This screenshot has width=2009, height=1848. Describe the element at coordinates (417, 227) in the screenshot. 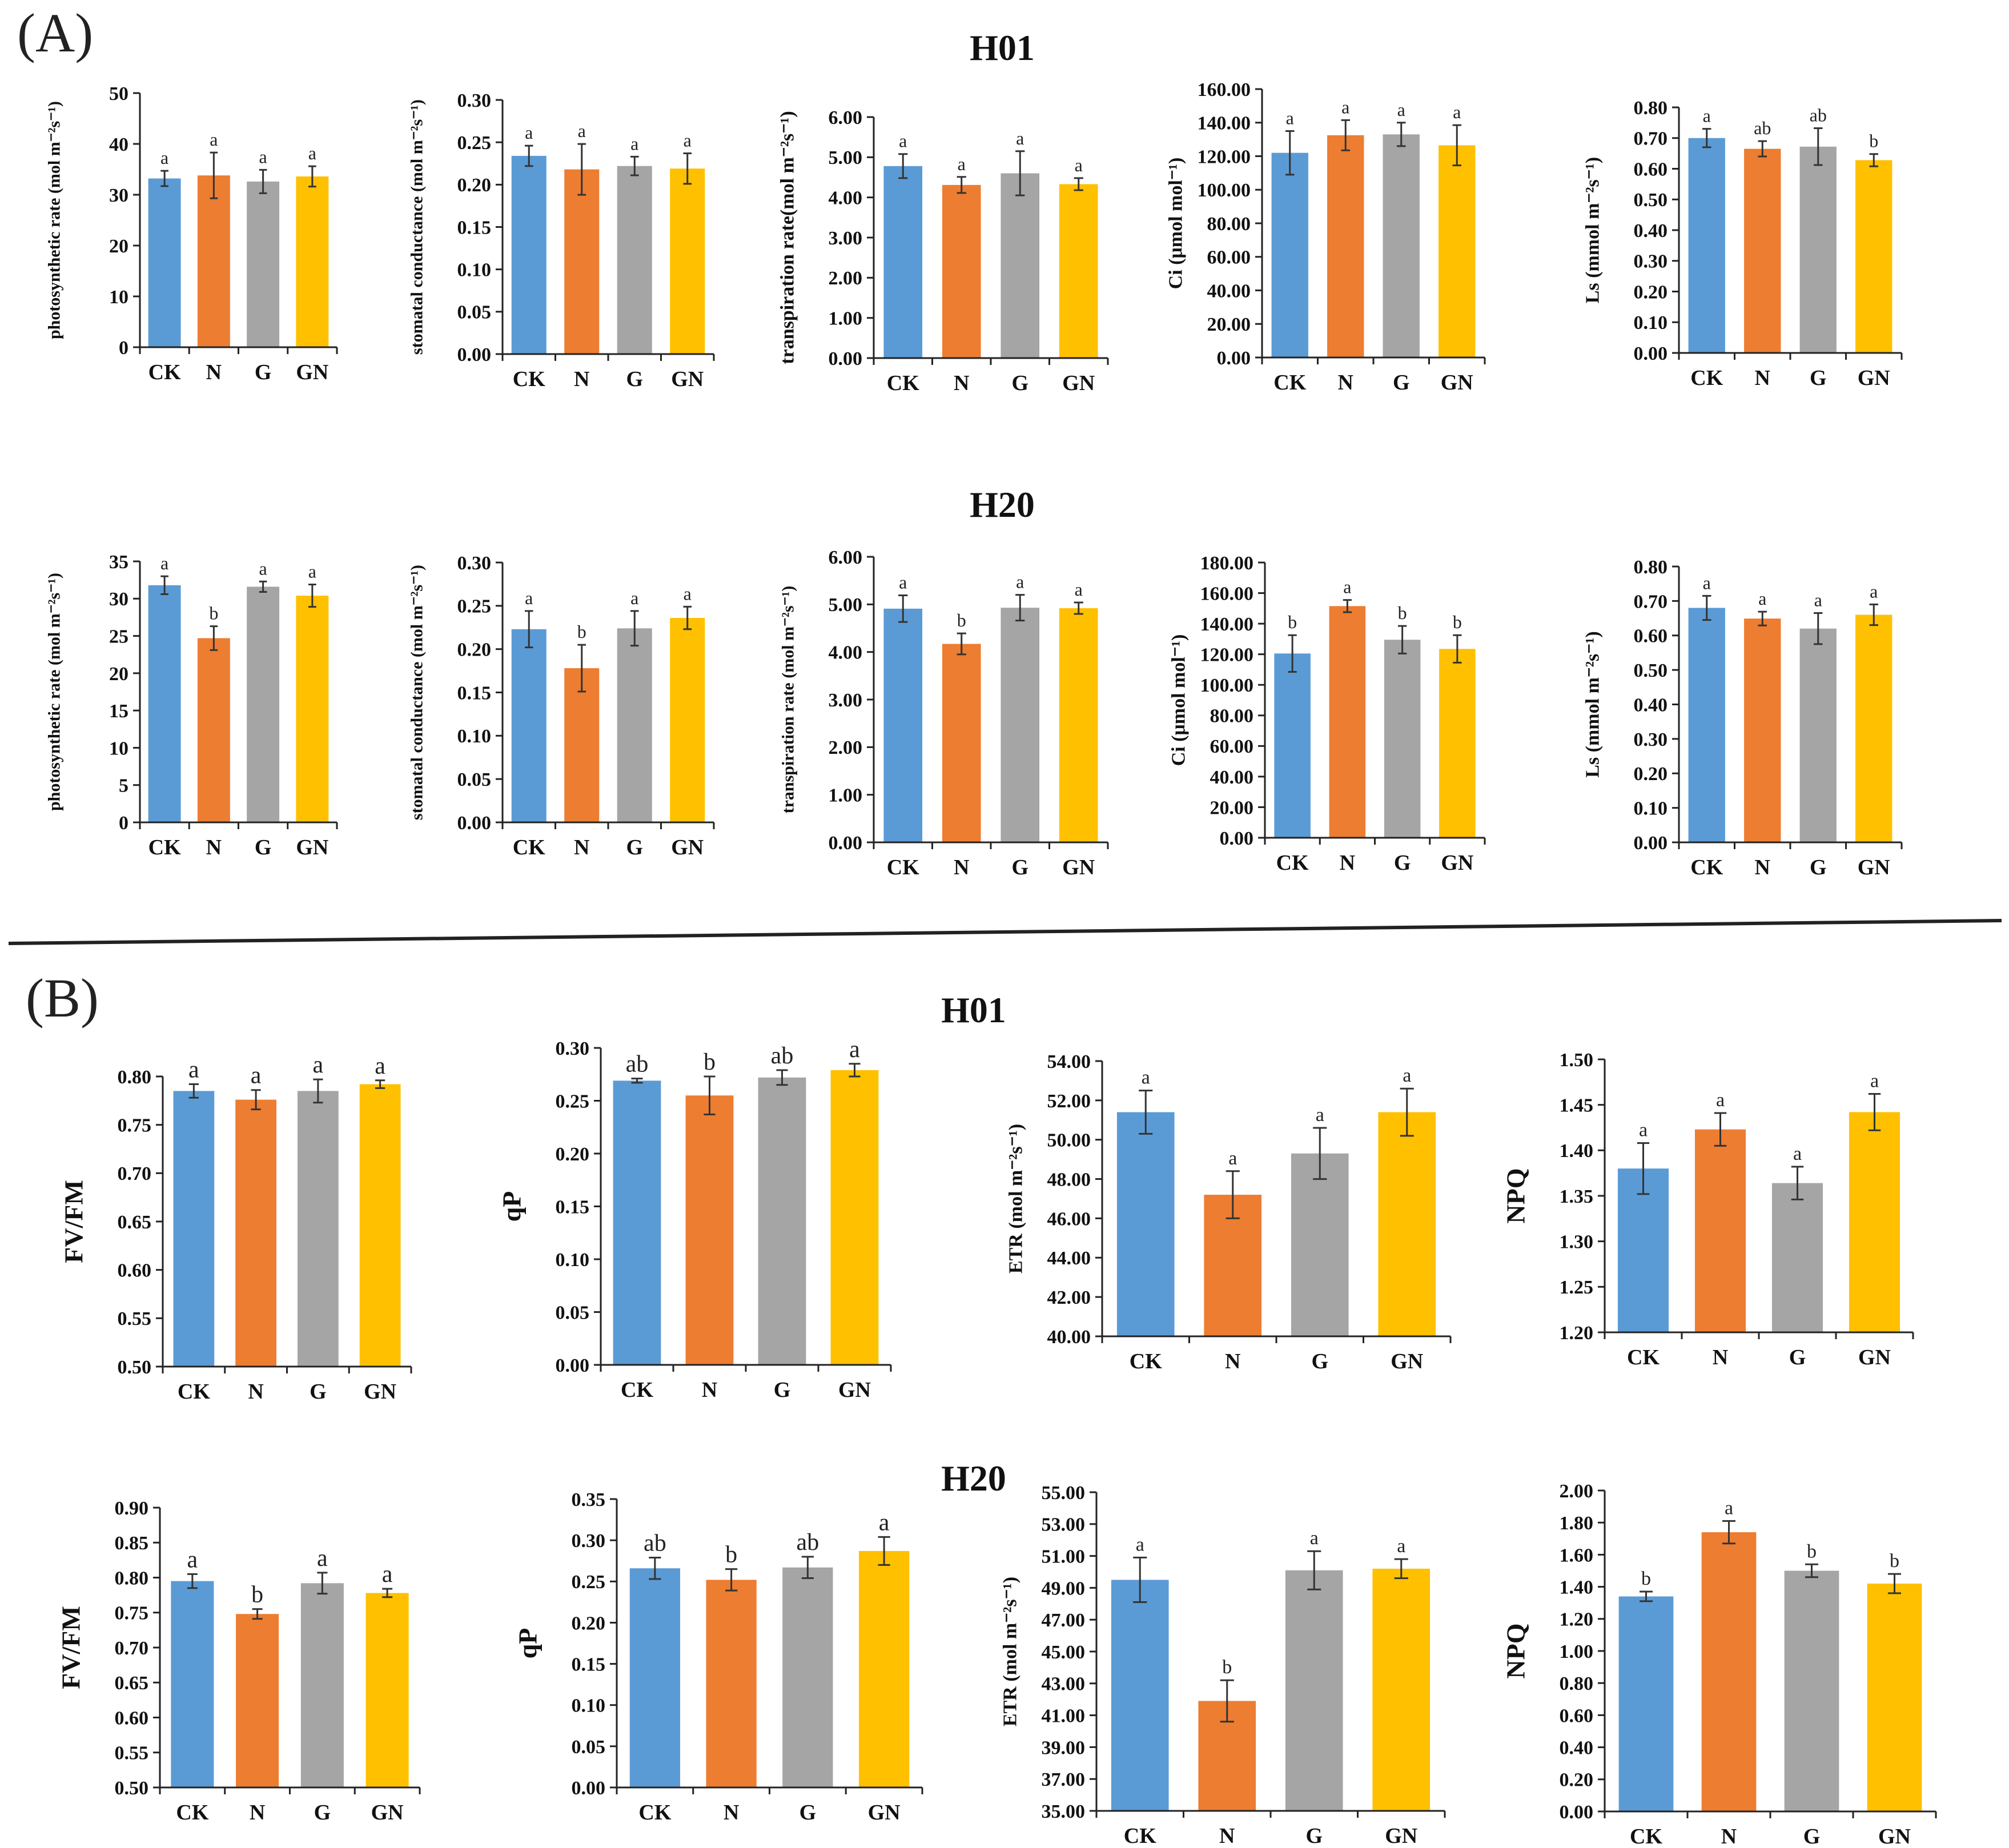

I see `y-axis-label: stomatal conductance (mol m⁻²s⁻¹)` at that location.